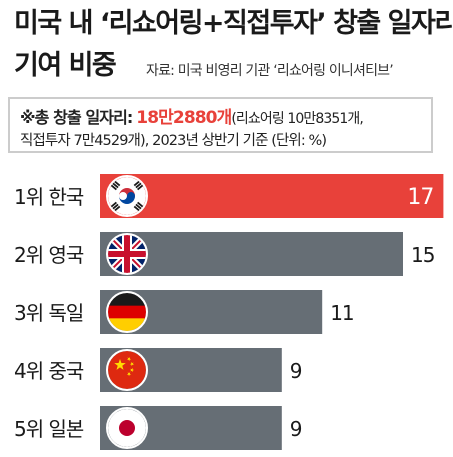  Describe the element at coordinates (49, 197) in the screenshot. I see `category-label: 1위 한국` at that location.